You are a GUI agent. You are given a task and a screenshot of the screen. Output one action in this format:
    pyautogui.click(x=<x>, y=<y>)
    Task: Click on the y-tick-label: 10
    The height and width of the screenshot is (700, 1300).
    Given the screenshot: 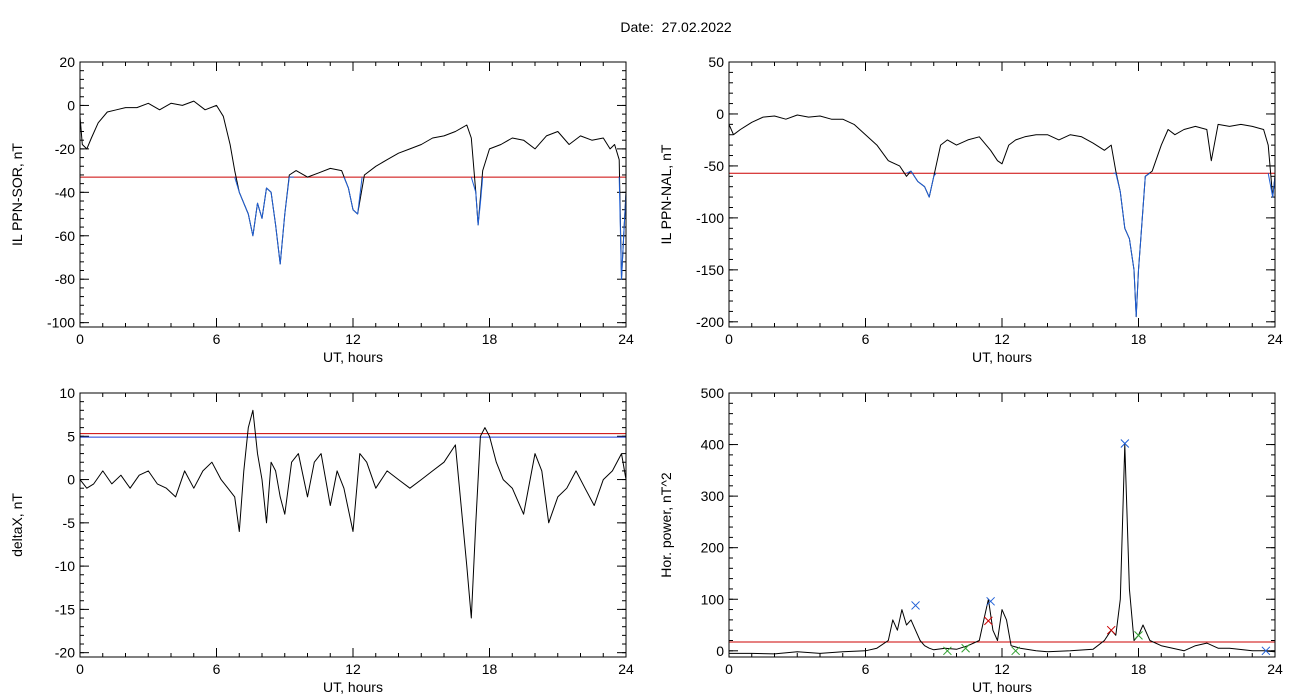 What is the action you would take?
    pyautogui.click(x=67, y=393)
    